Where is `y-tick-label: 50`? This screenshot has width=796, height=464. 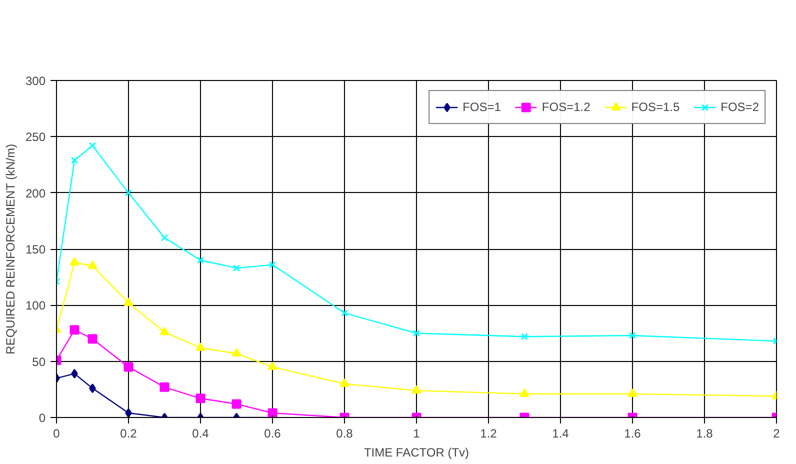
y-tick-label: 50 is located at coordinates (39, 361).